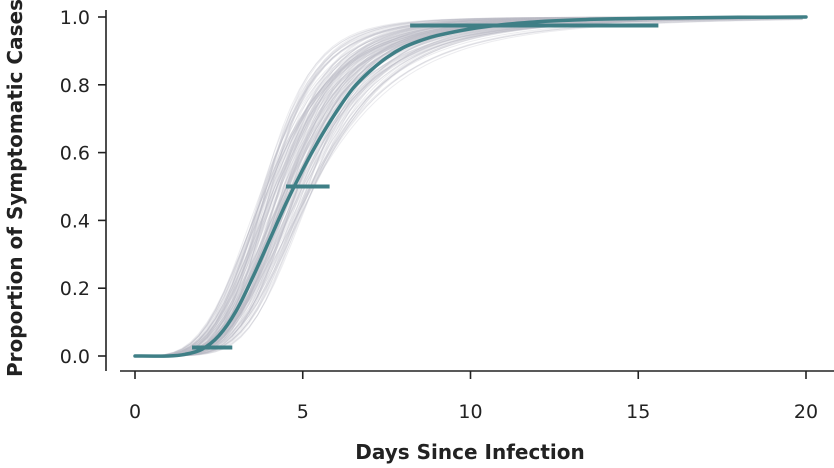 The width and height of the screenshot is (834, 468). I want to click on y-tick-label: 0.0, so click(75, 357).